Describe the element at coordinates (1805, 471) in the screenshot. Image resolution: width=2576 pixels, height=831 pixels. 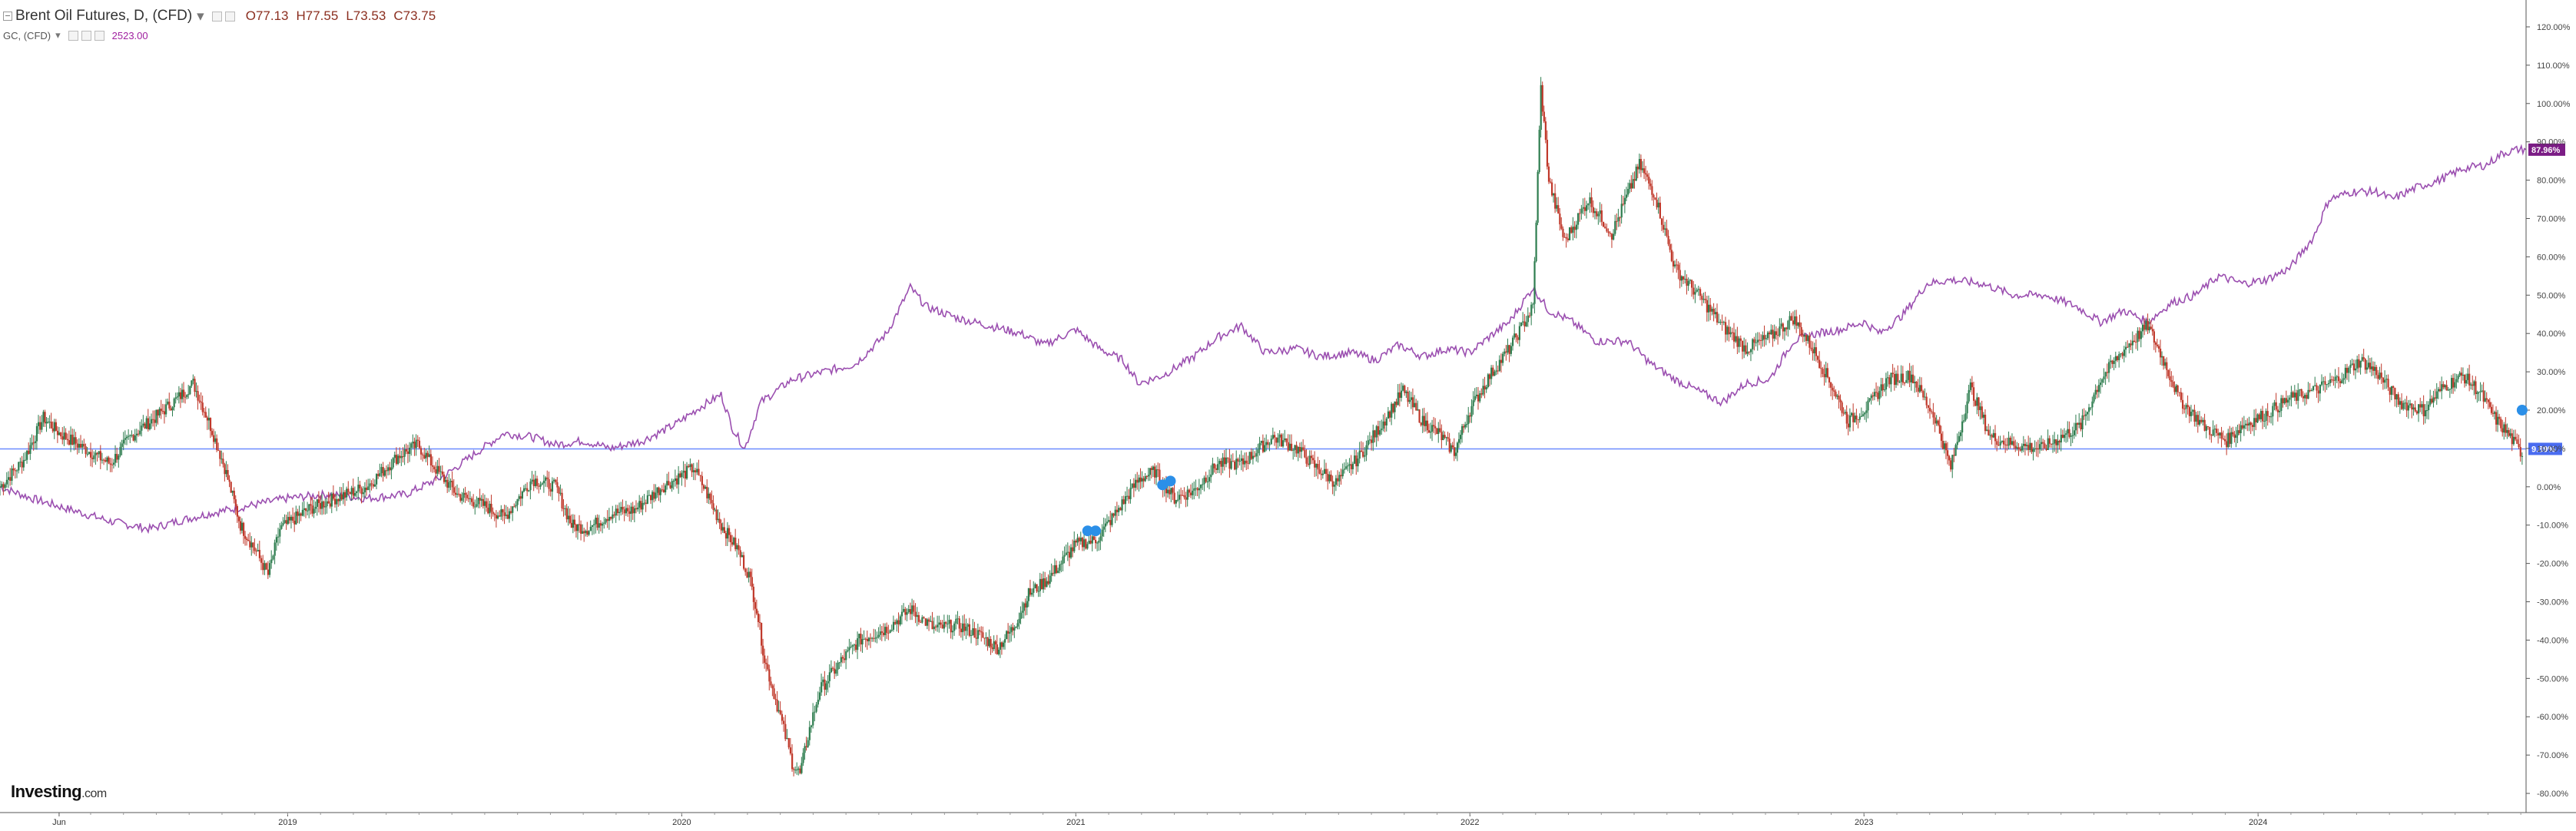
I see `event-markers` at that location.